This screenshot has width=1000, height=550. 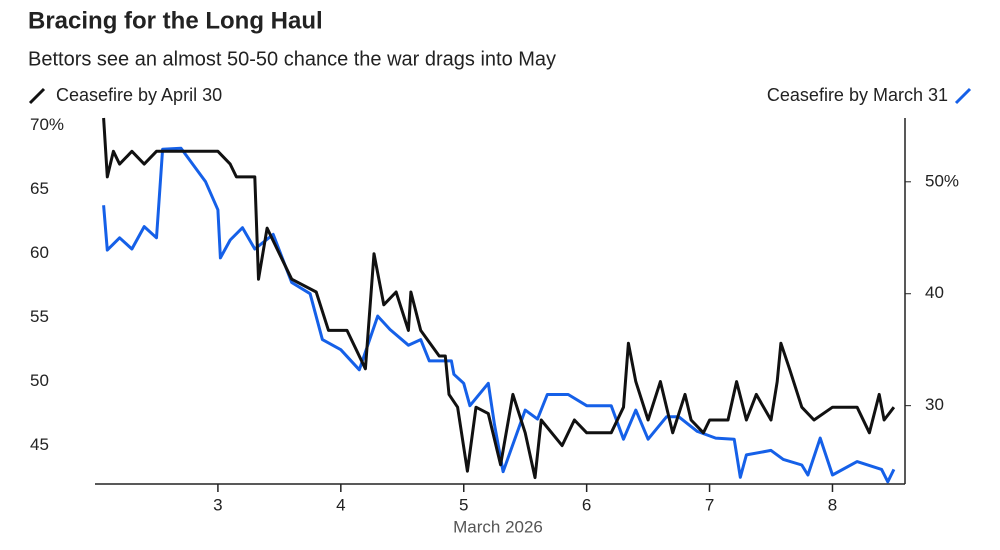 I want to click on x-axis-label: March 2026, so click(x=498, y=526).